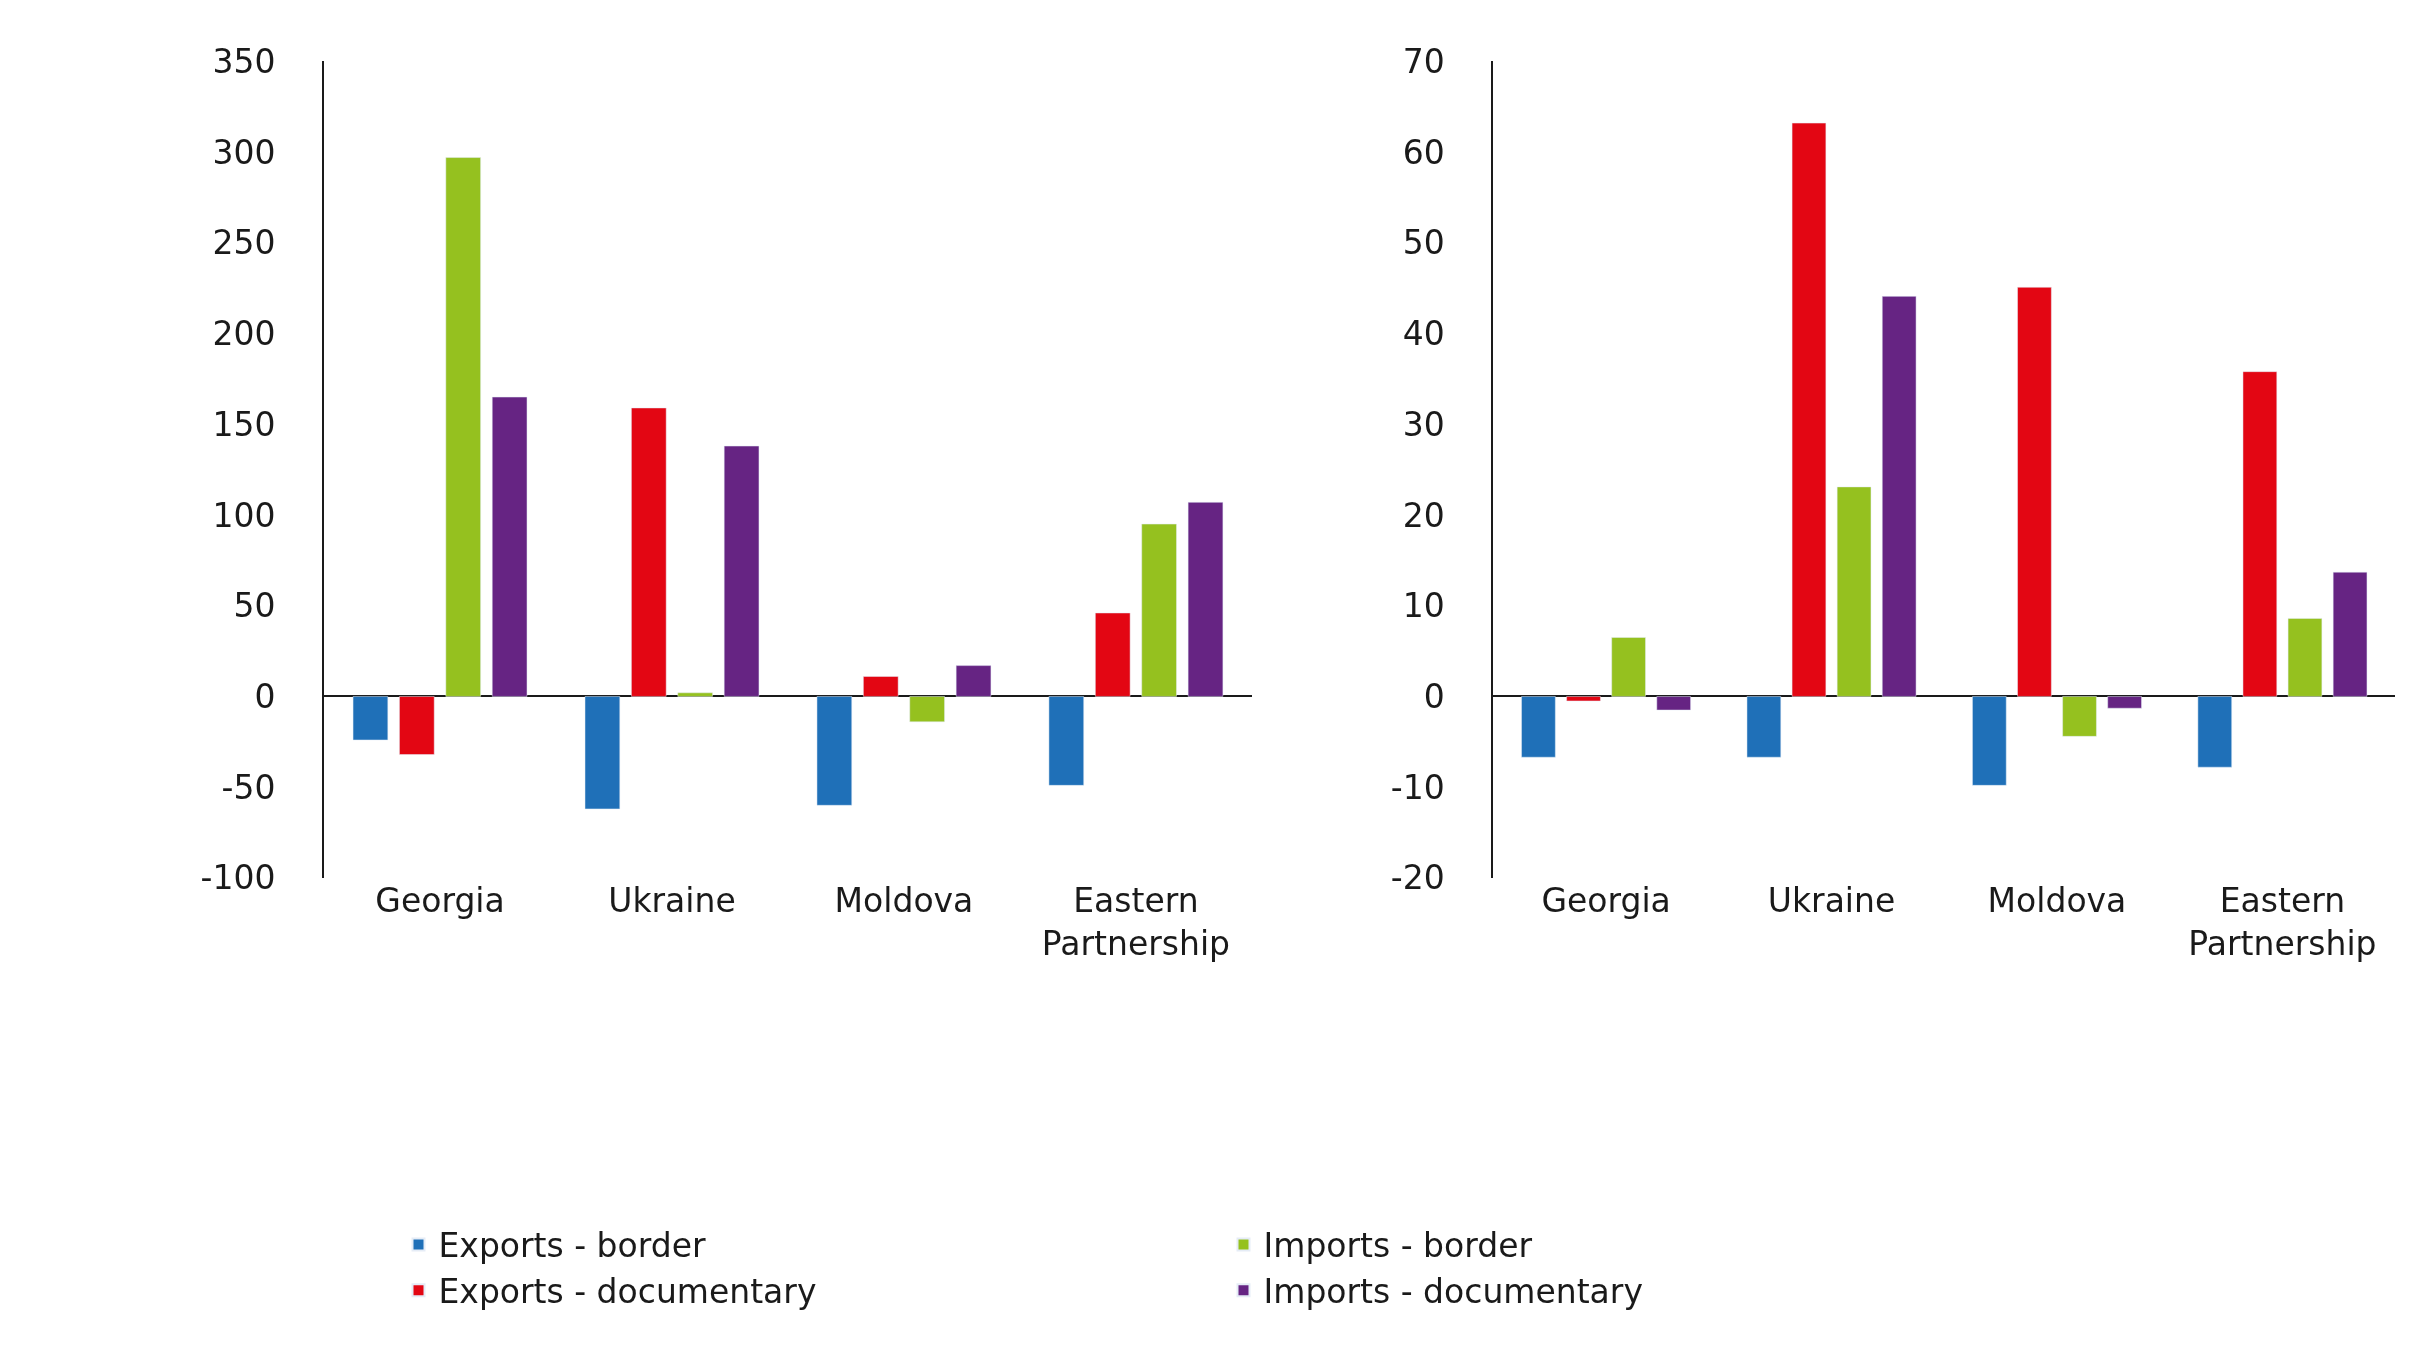  Describe the element at coordinates (244, 243) in the screenshot. I see `y-tick-label: 250` at that location.